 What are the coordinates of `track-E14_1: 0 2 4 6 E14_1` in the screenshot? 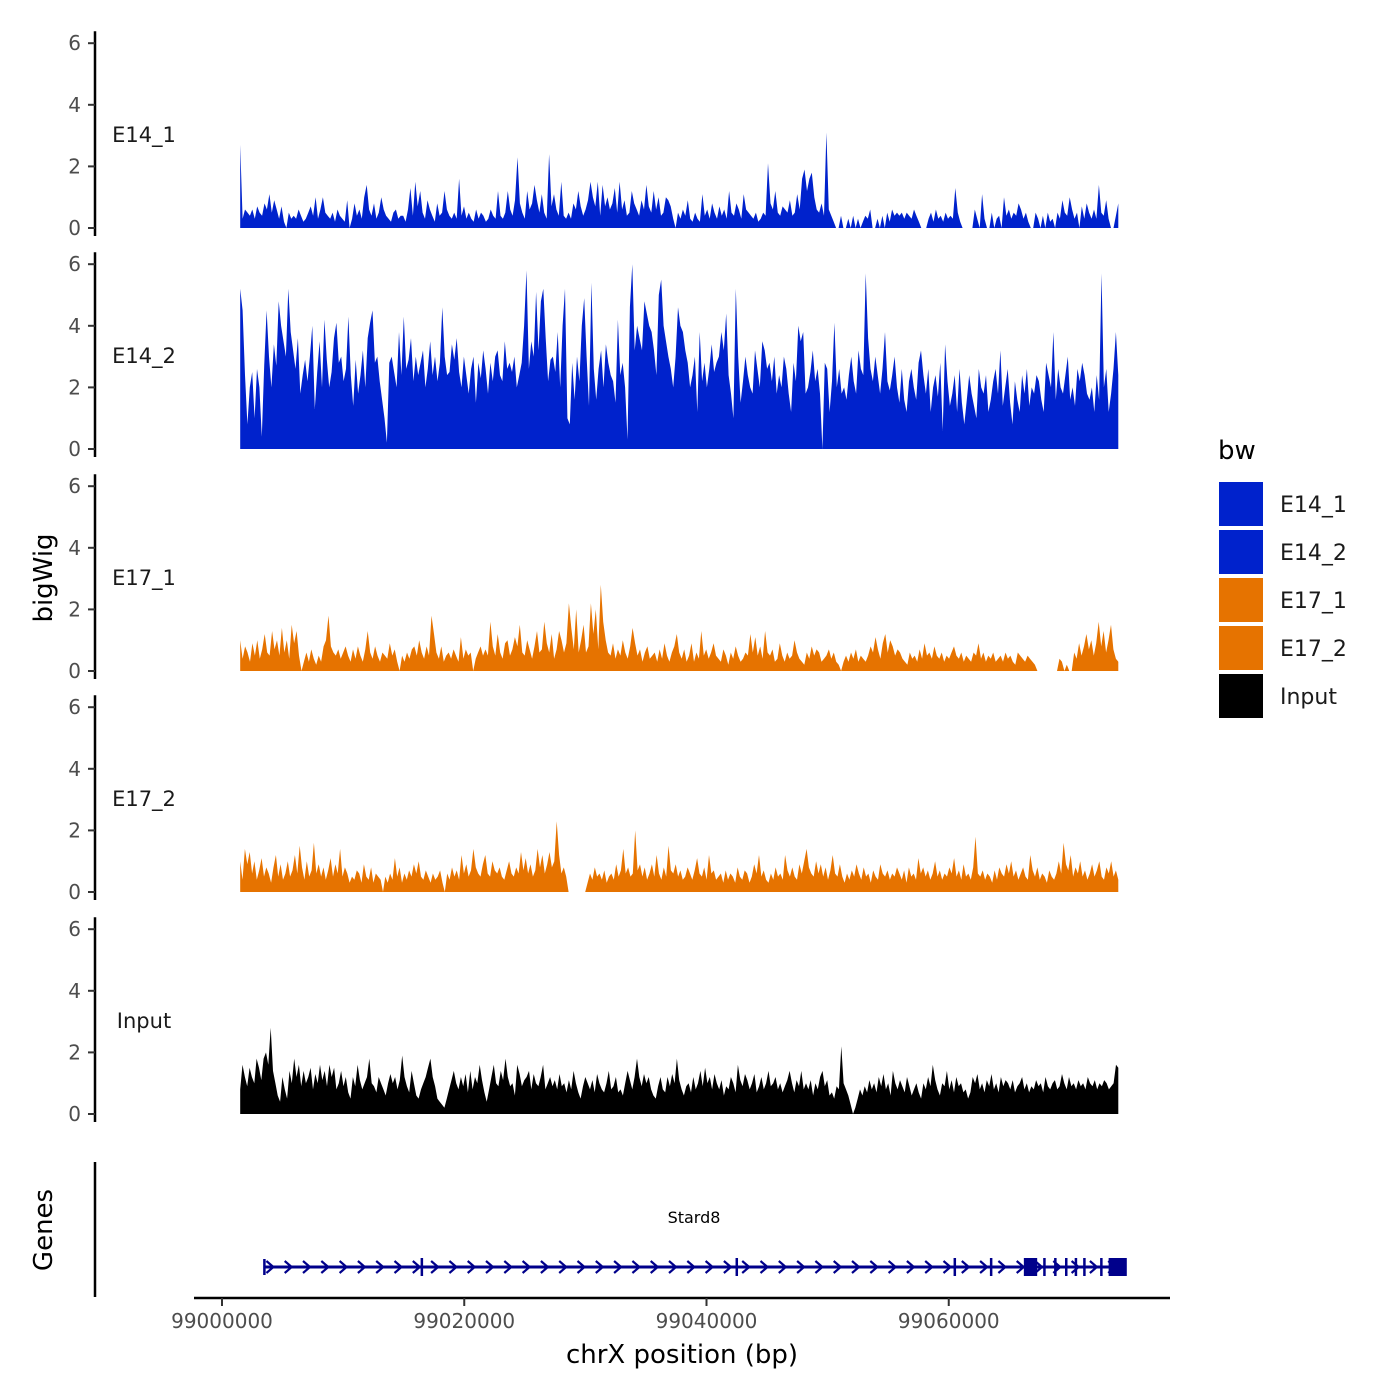 It's located at (593, 135).